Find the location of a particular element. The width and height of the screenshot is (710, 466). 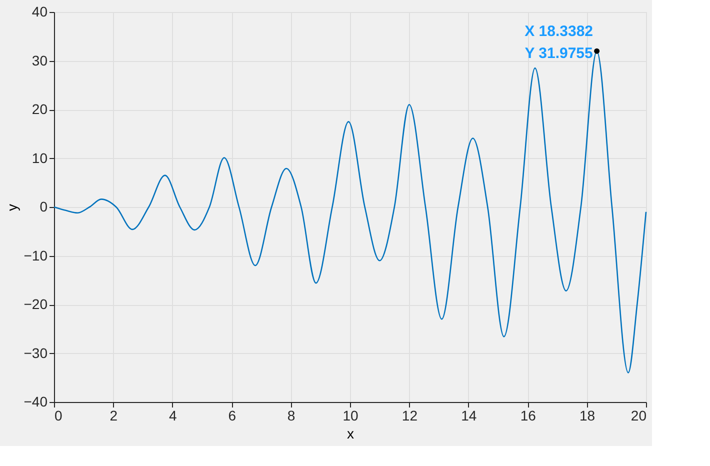

annotation: X 18.3382 Y 31.9755 is located at coordinates (559, 42).